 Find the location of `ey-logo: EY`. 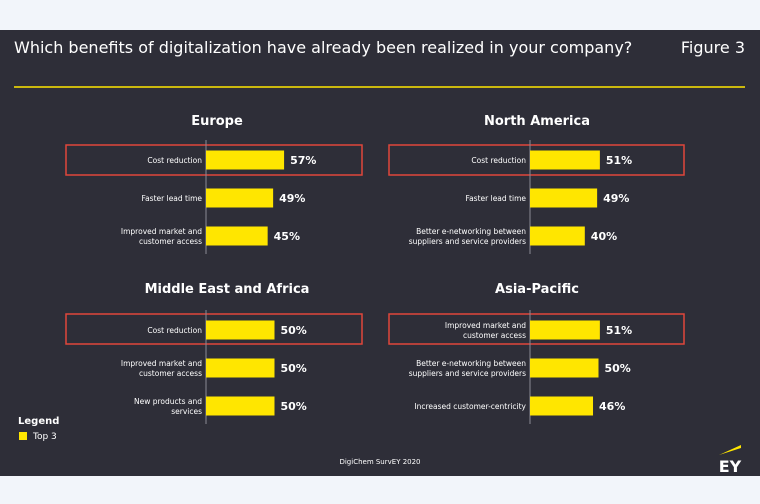

ey-logo: EY is located at coordinates (730, 460).